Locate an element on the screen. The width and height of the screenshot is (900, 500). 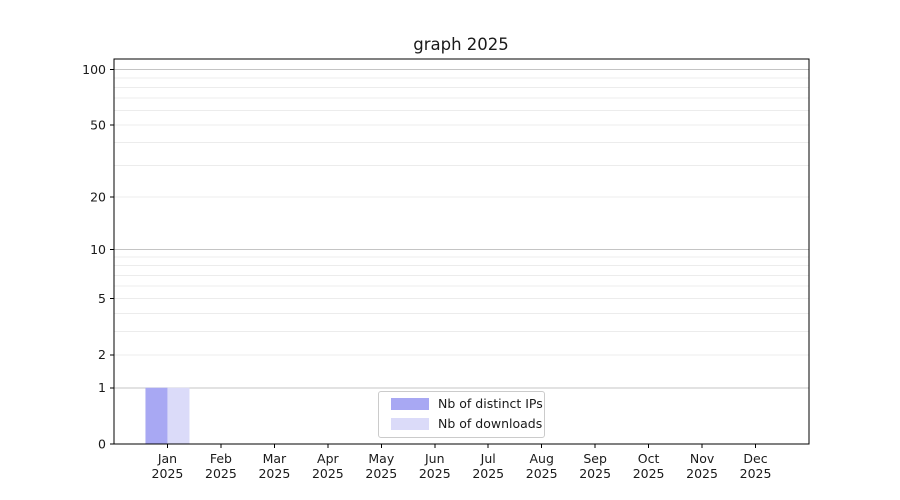
legend-item-downloads: Nb of downloads is located at coordinates (466, 424).